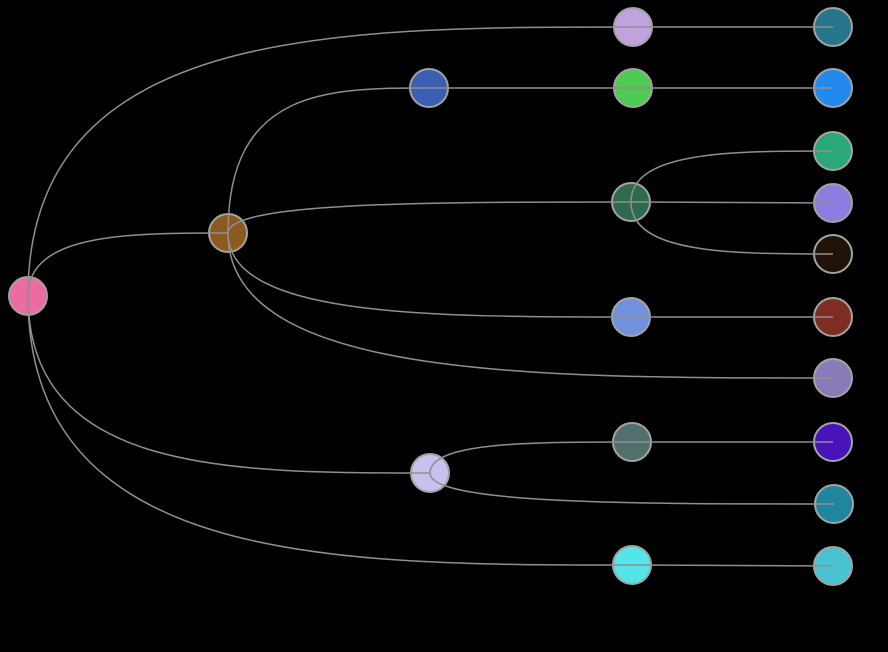  What do you see at coordinates (531, 457) in the screenshot?
I see `link-lavender-to-darkslate` at bounding box center [531, 457].